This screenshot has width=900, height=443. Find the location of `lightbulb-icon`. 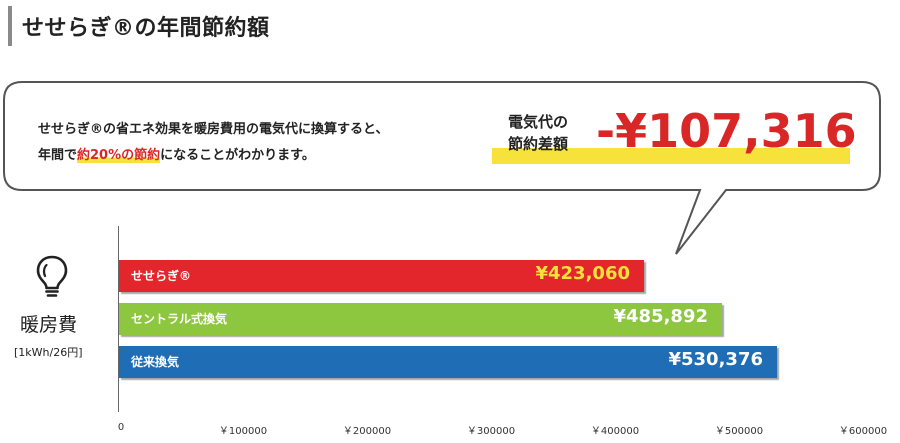

lightbulb-icon is located at coordinates (52, 276).